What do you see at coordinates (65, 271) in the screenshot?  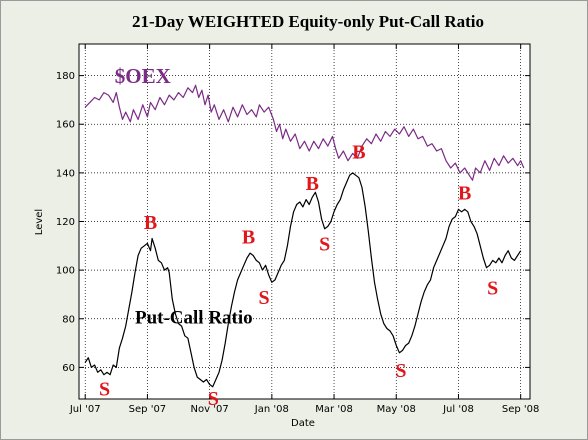 I see `y-tick-label: 100` at bounding box center [65, 271].